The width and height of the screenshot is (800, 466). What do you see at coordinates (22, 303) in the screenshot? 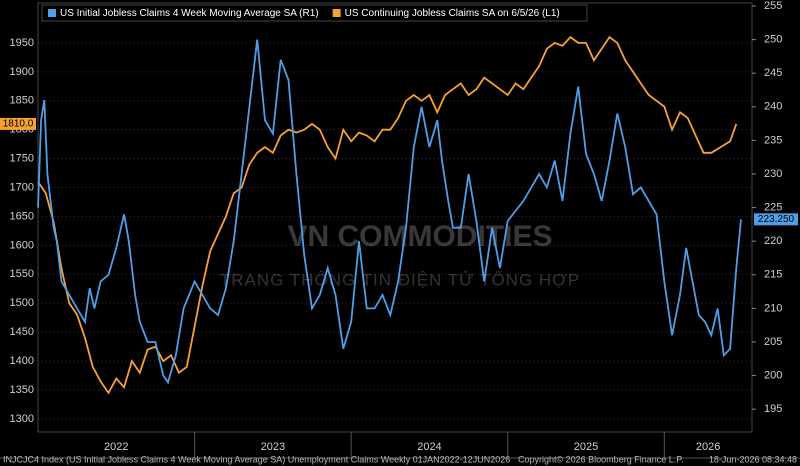
I see `y-tick-label: 1500` at bounding box center [22, 303].